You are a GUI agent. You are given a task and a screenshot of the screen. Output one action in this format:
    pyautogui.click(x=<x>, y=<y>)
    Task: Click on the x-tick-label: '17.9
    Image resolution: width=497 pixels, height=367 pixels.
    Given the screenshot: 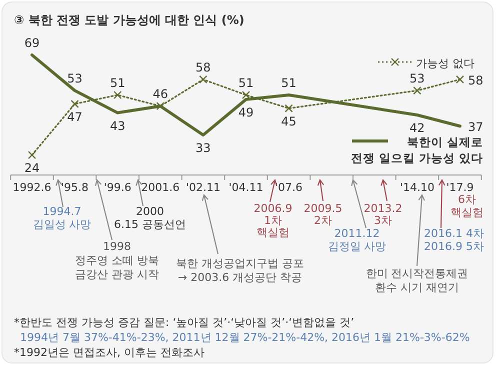 What is the action you would take?
    pyautogui.click(x=460, y=187)
    